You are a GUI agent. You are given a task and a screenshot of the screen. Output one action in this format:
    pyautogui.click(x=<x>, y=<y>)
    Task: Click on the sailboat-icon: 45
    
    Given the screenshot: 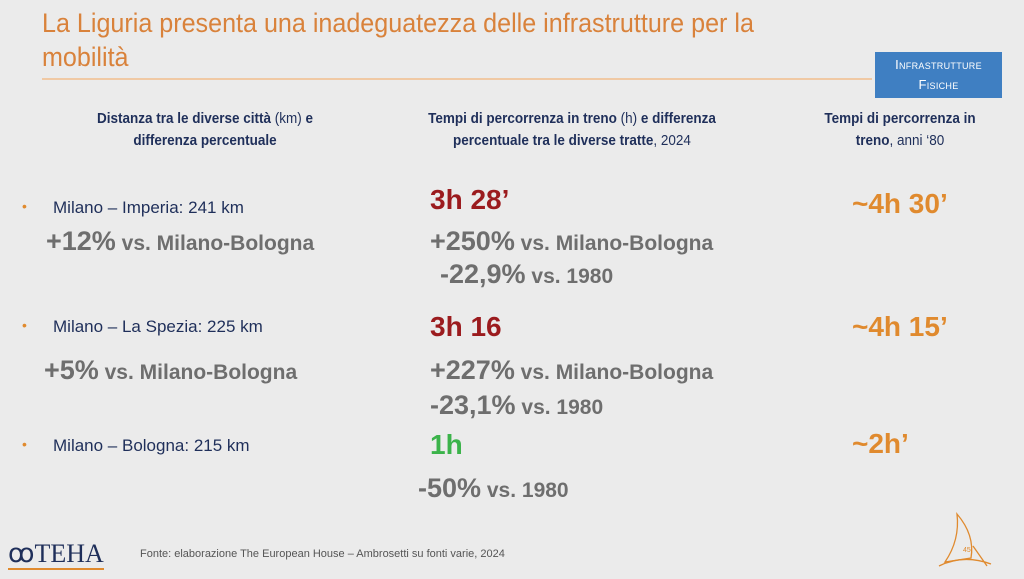 What is the action you would take?
    pyautogui.click(x=965, y=539)
    